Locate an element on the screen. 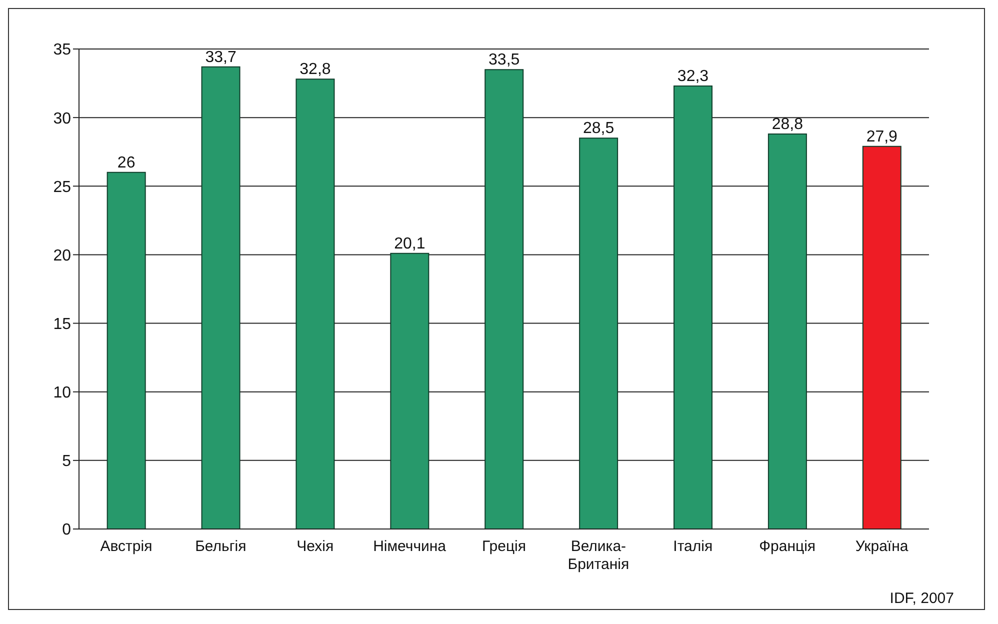 Image resolution: width=998 pixels, height=624 pixels. x-tick-label: Австрія is located at coordinates (126, 546).